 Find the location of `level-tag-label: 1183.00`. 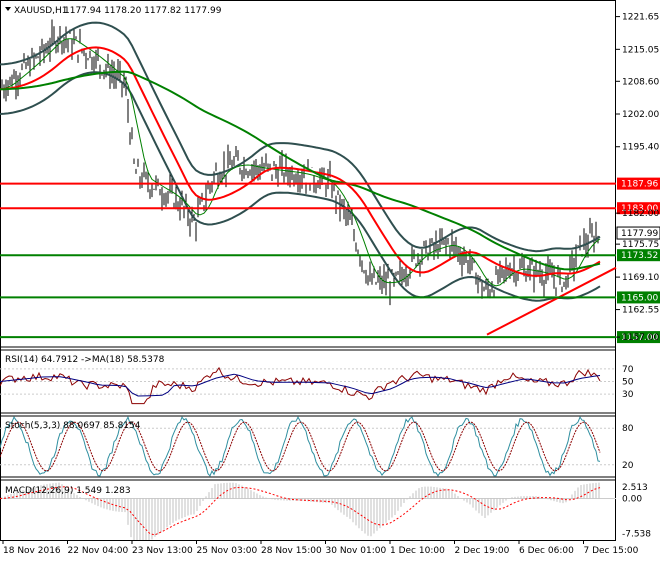

level-tag-label: 1183.00 is located at coordinates (639, 209).